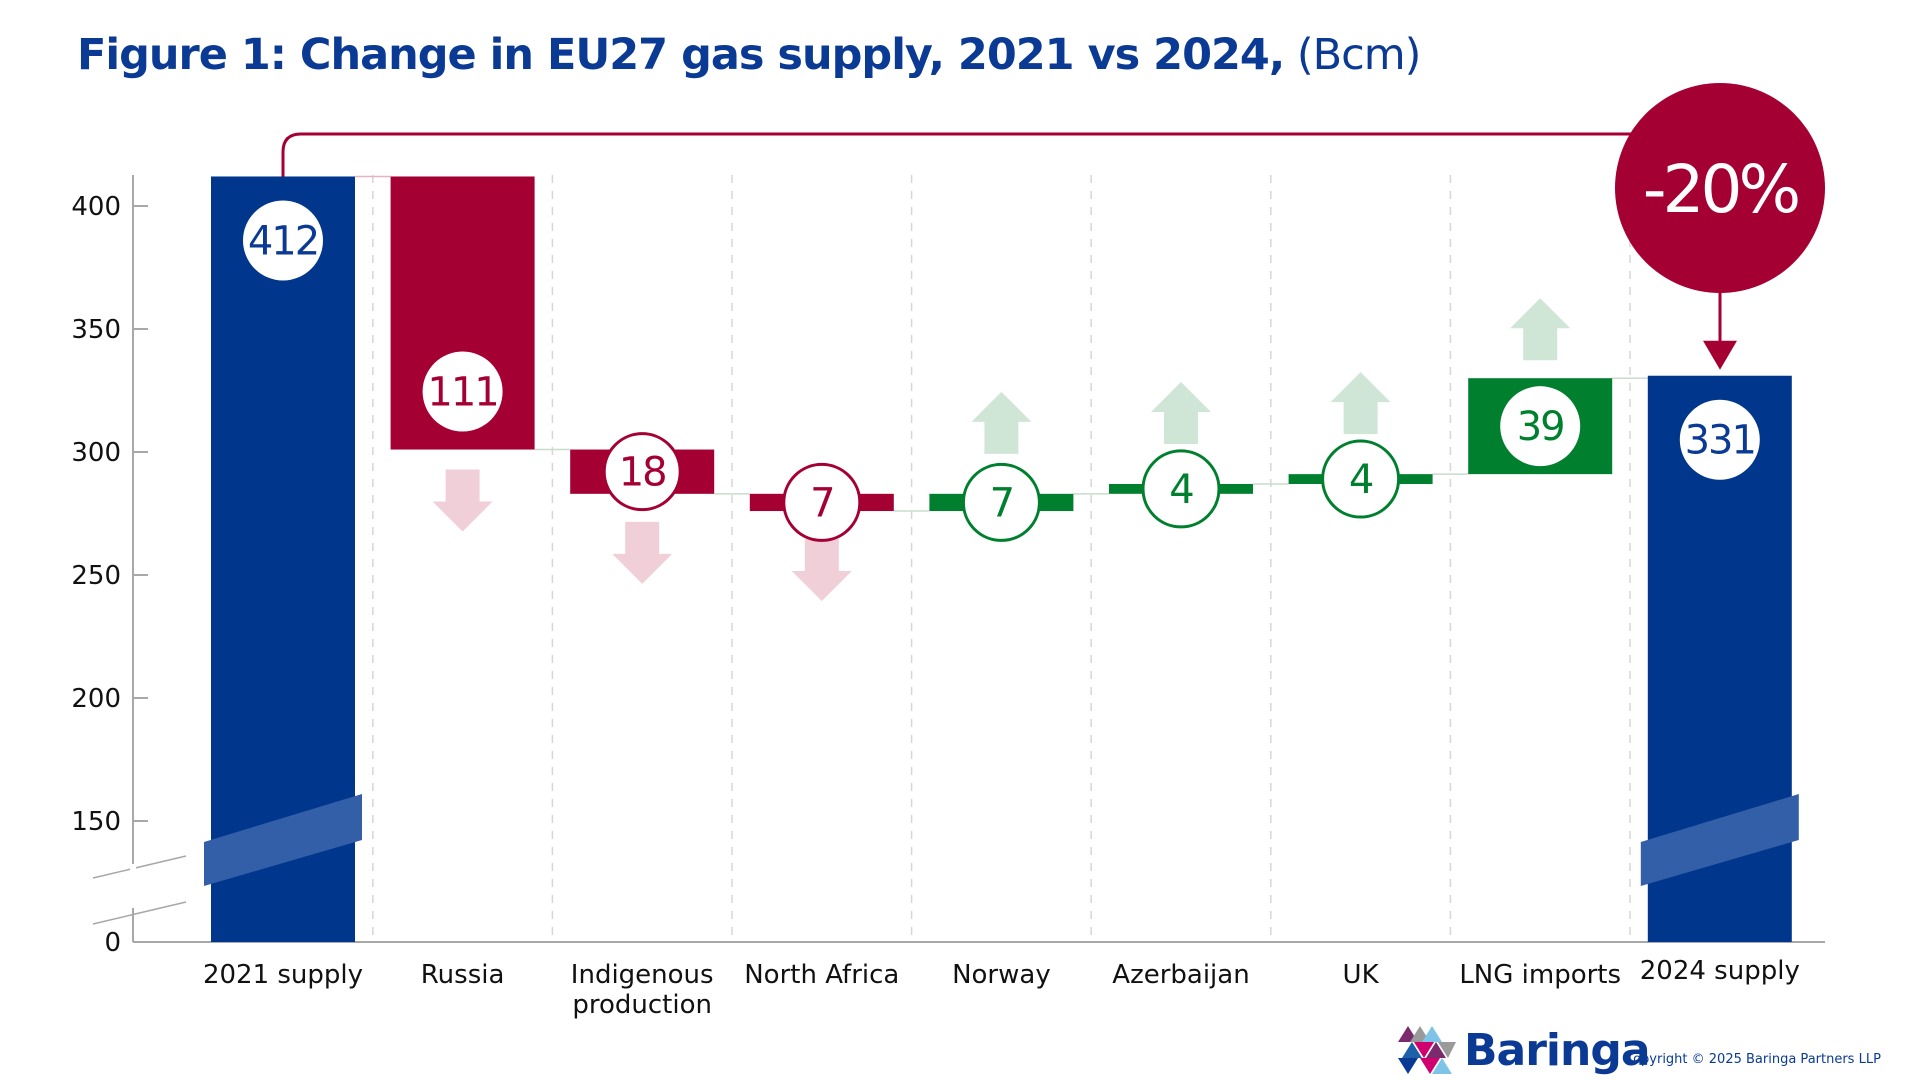 This screenshot has width=1920, height=1080. Describe the element at coordinates (463, 975) in the screenshot. I see `x-category-label: Russia` at that location.